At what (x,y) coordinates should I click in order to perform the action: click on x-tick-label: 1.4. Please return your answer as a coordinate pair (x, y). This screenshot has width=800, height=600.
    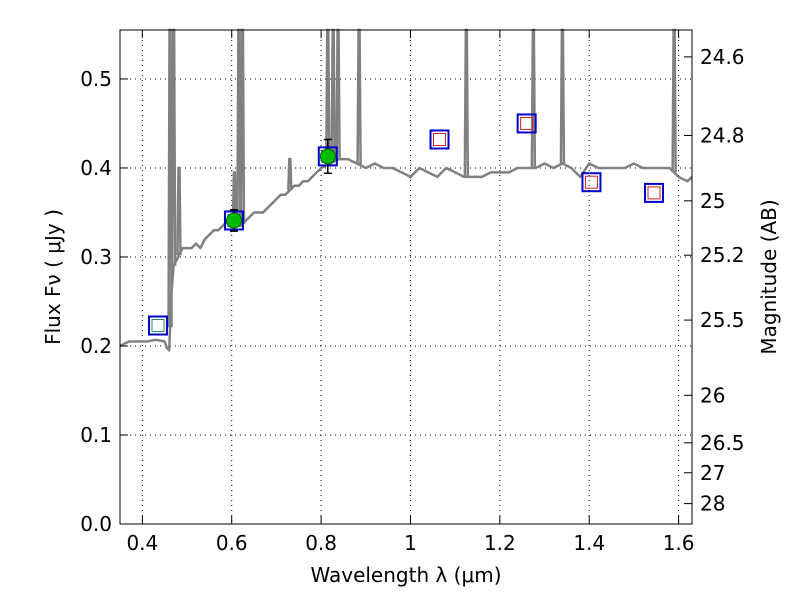
    Looking at the image, I should click on (589, 543).